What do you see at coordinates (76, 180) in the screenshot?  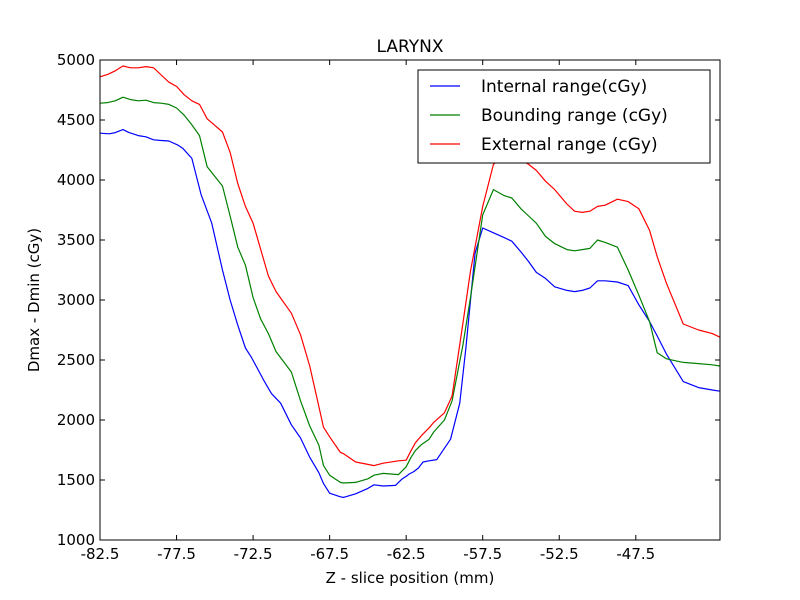 I see `y-tick-label: 4000` at bounding box center [76, 180].